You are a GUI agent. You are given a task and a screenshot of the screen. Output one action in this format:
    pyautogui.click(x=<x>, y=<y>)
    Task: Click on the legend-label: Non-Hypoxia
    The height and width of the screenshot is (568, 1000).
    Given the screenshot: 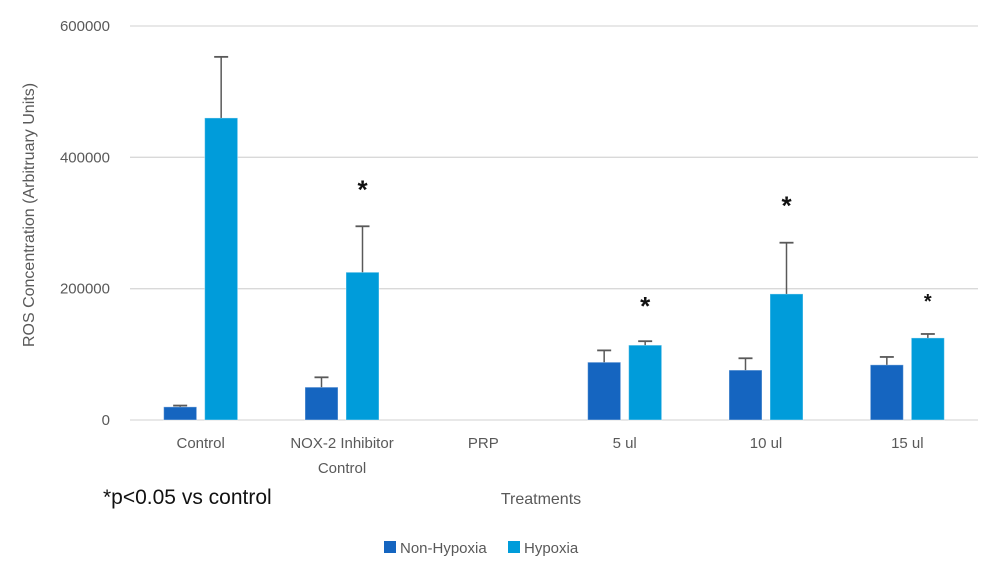 What is the action you would take?
    pyautogui.click(x=443, y=548)
    